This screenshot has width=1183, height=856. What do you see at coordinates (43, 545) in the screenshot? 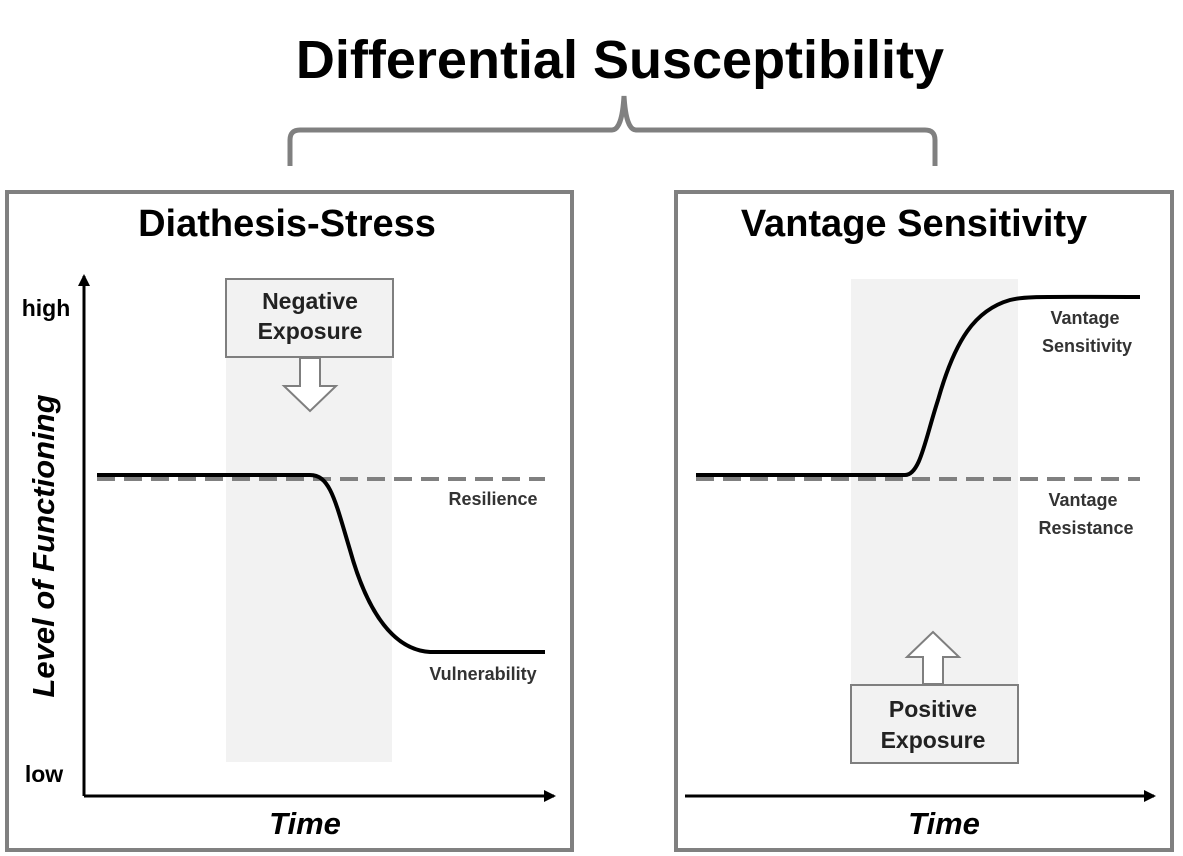
I see `y-axis-title: Level of Functioning` at bounding box center [43, 545].